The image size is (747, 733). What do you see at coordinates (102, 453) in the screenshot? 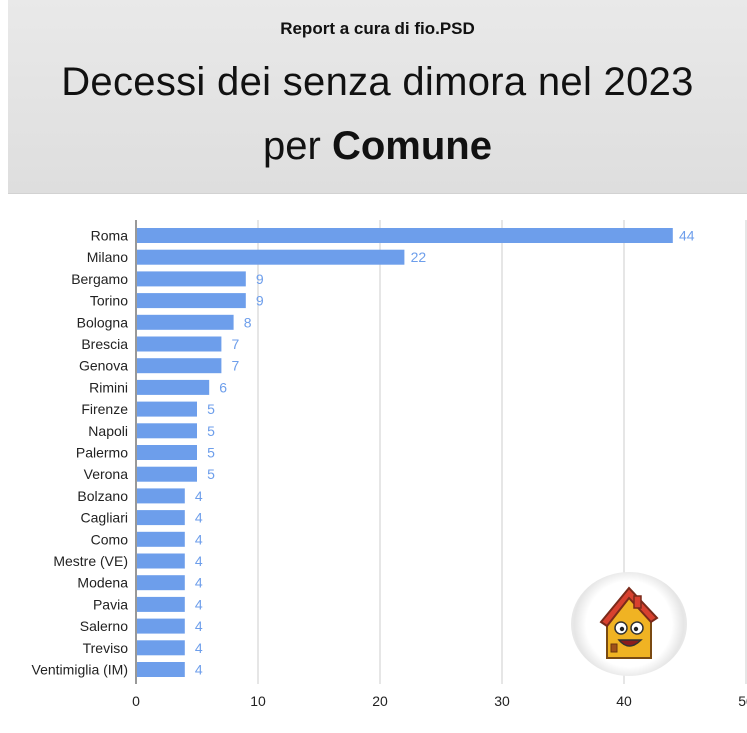
I see `category-label: Palermo` at bounding box center [102, 453].